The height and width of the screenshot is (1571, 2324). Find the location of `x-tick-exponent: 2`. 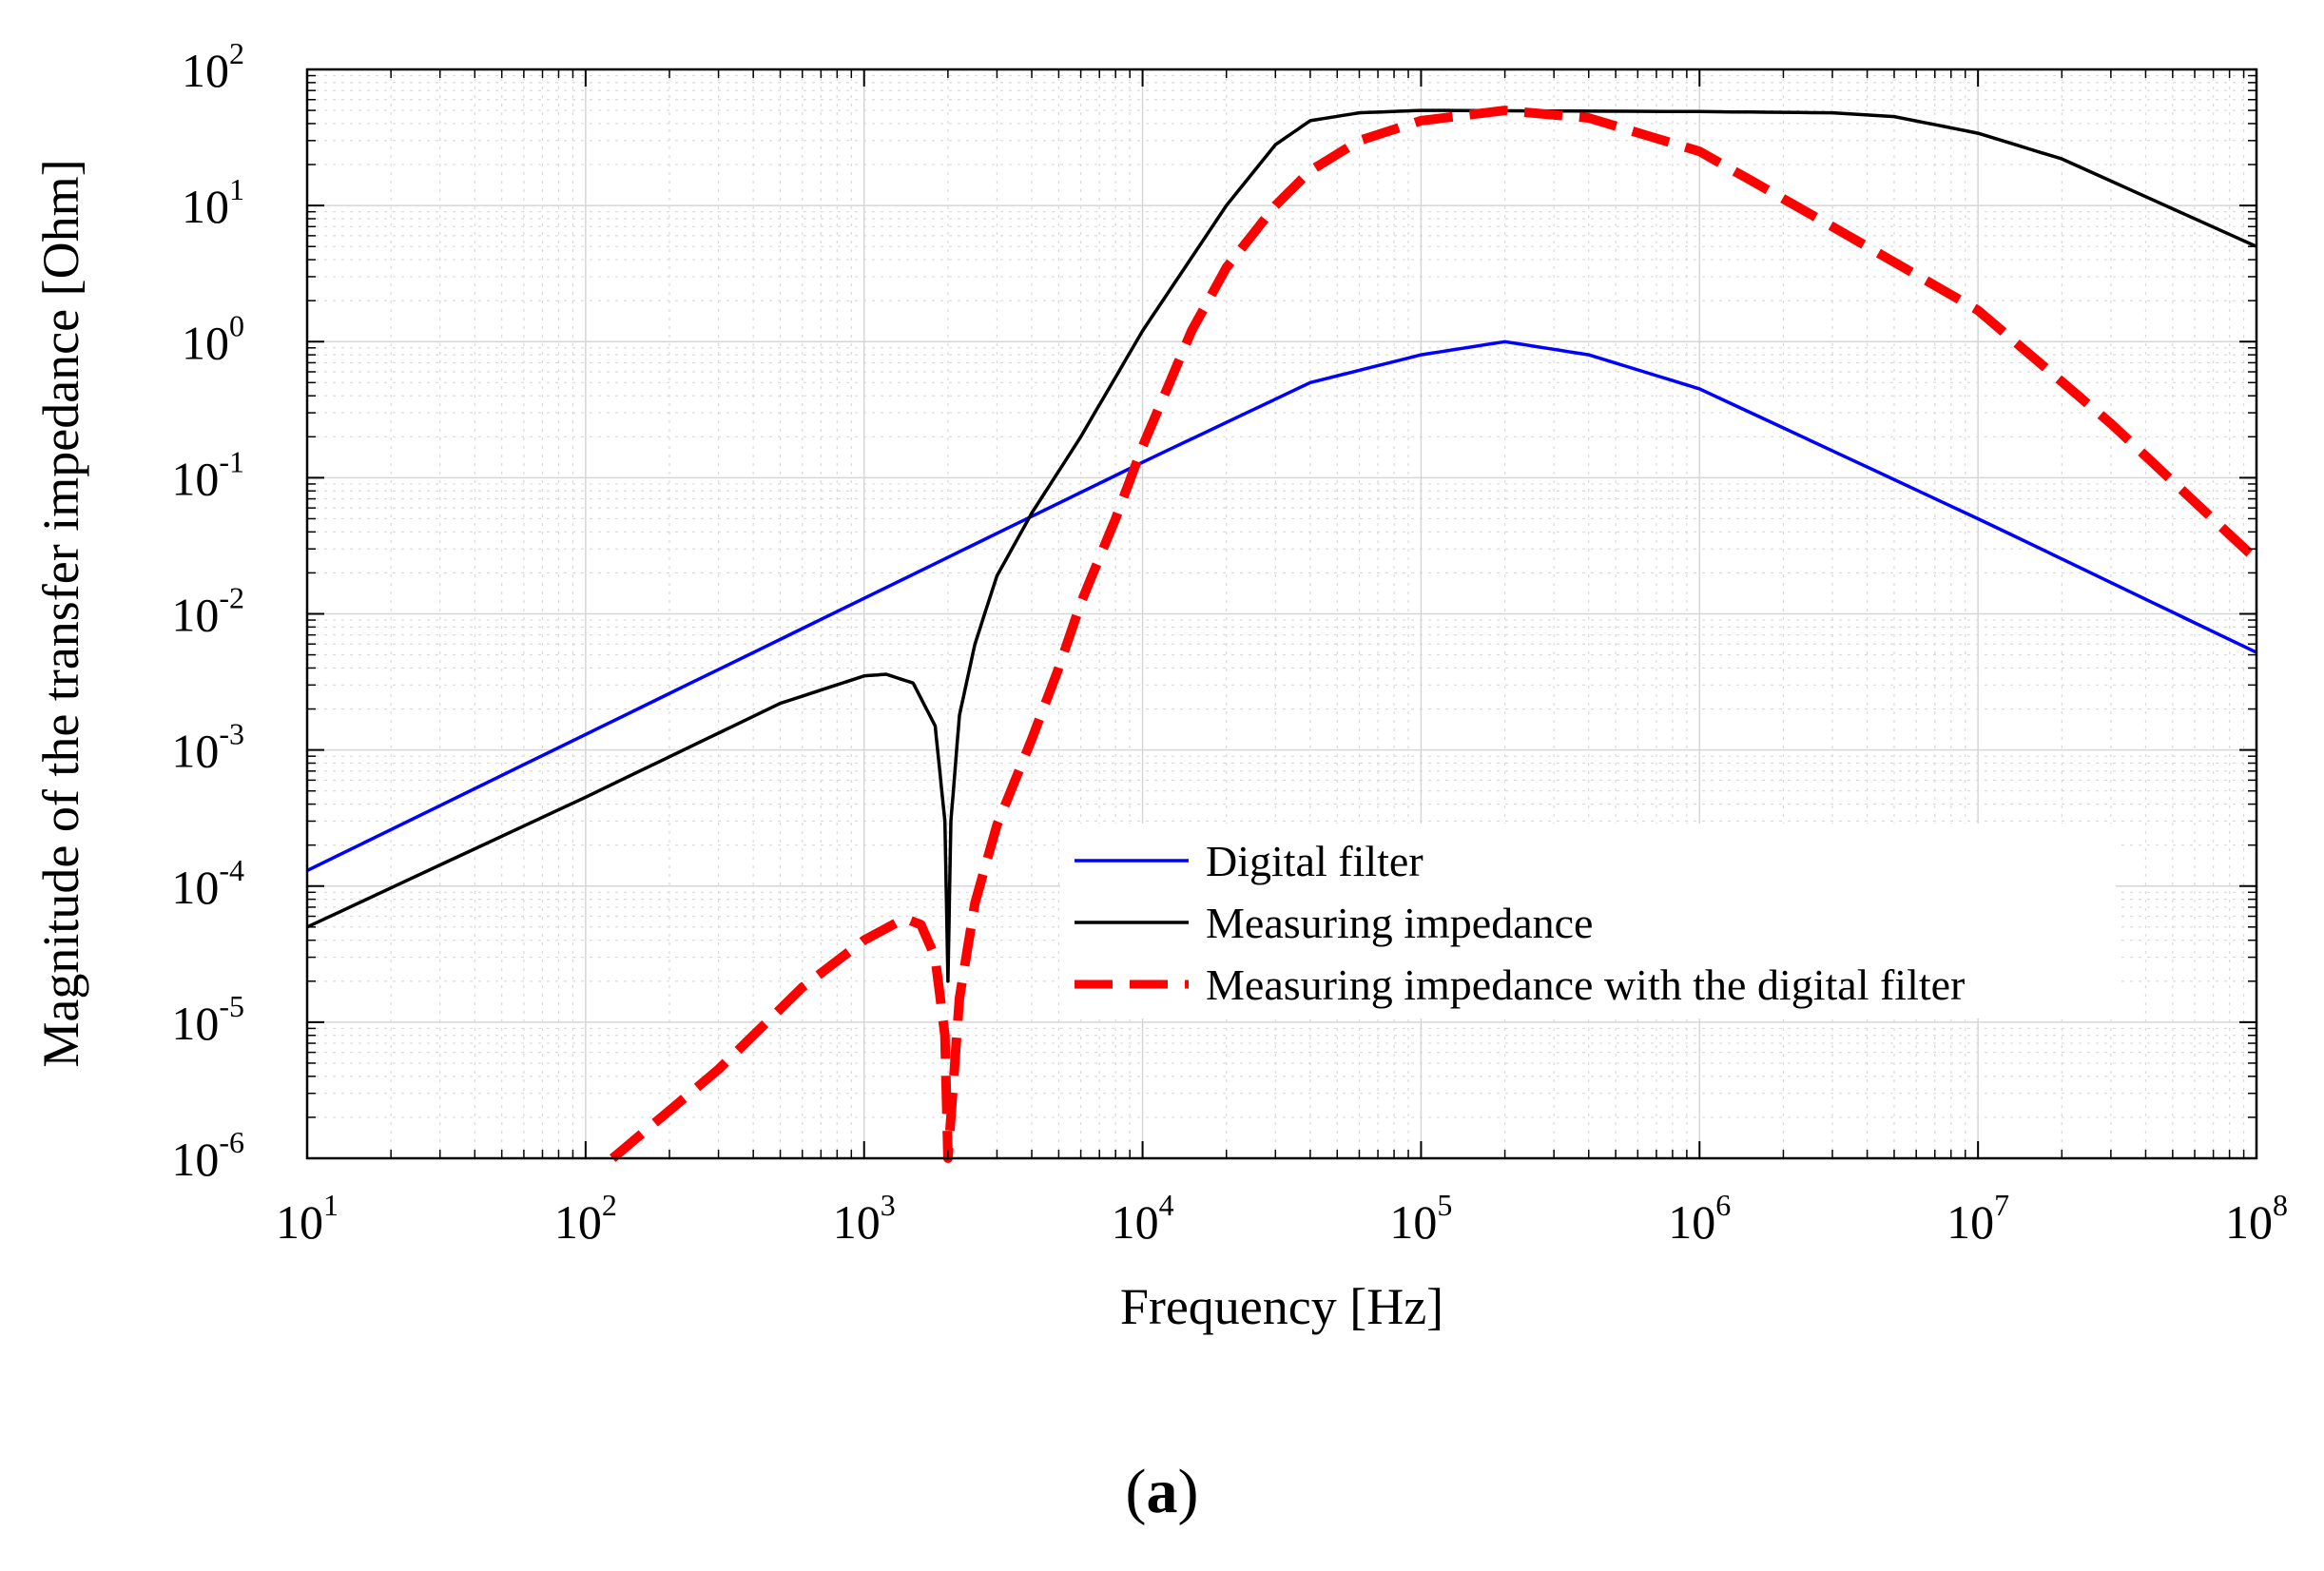

x-tick-exponent: 2 is located at coordinates (609, 1205).